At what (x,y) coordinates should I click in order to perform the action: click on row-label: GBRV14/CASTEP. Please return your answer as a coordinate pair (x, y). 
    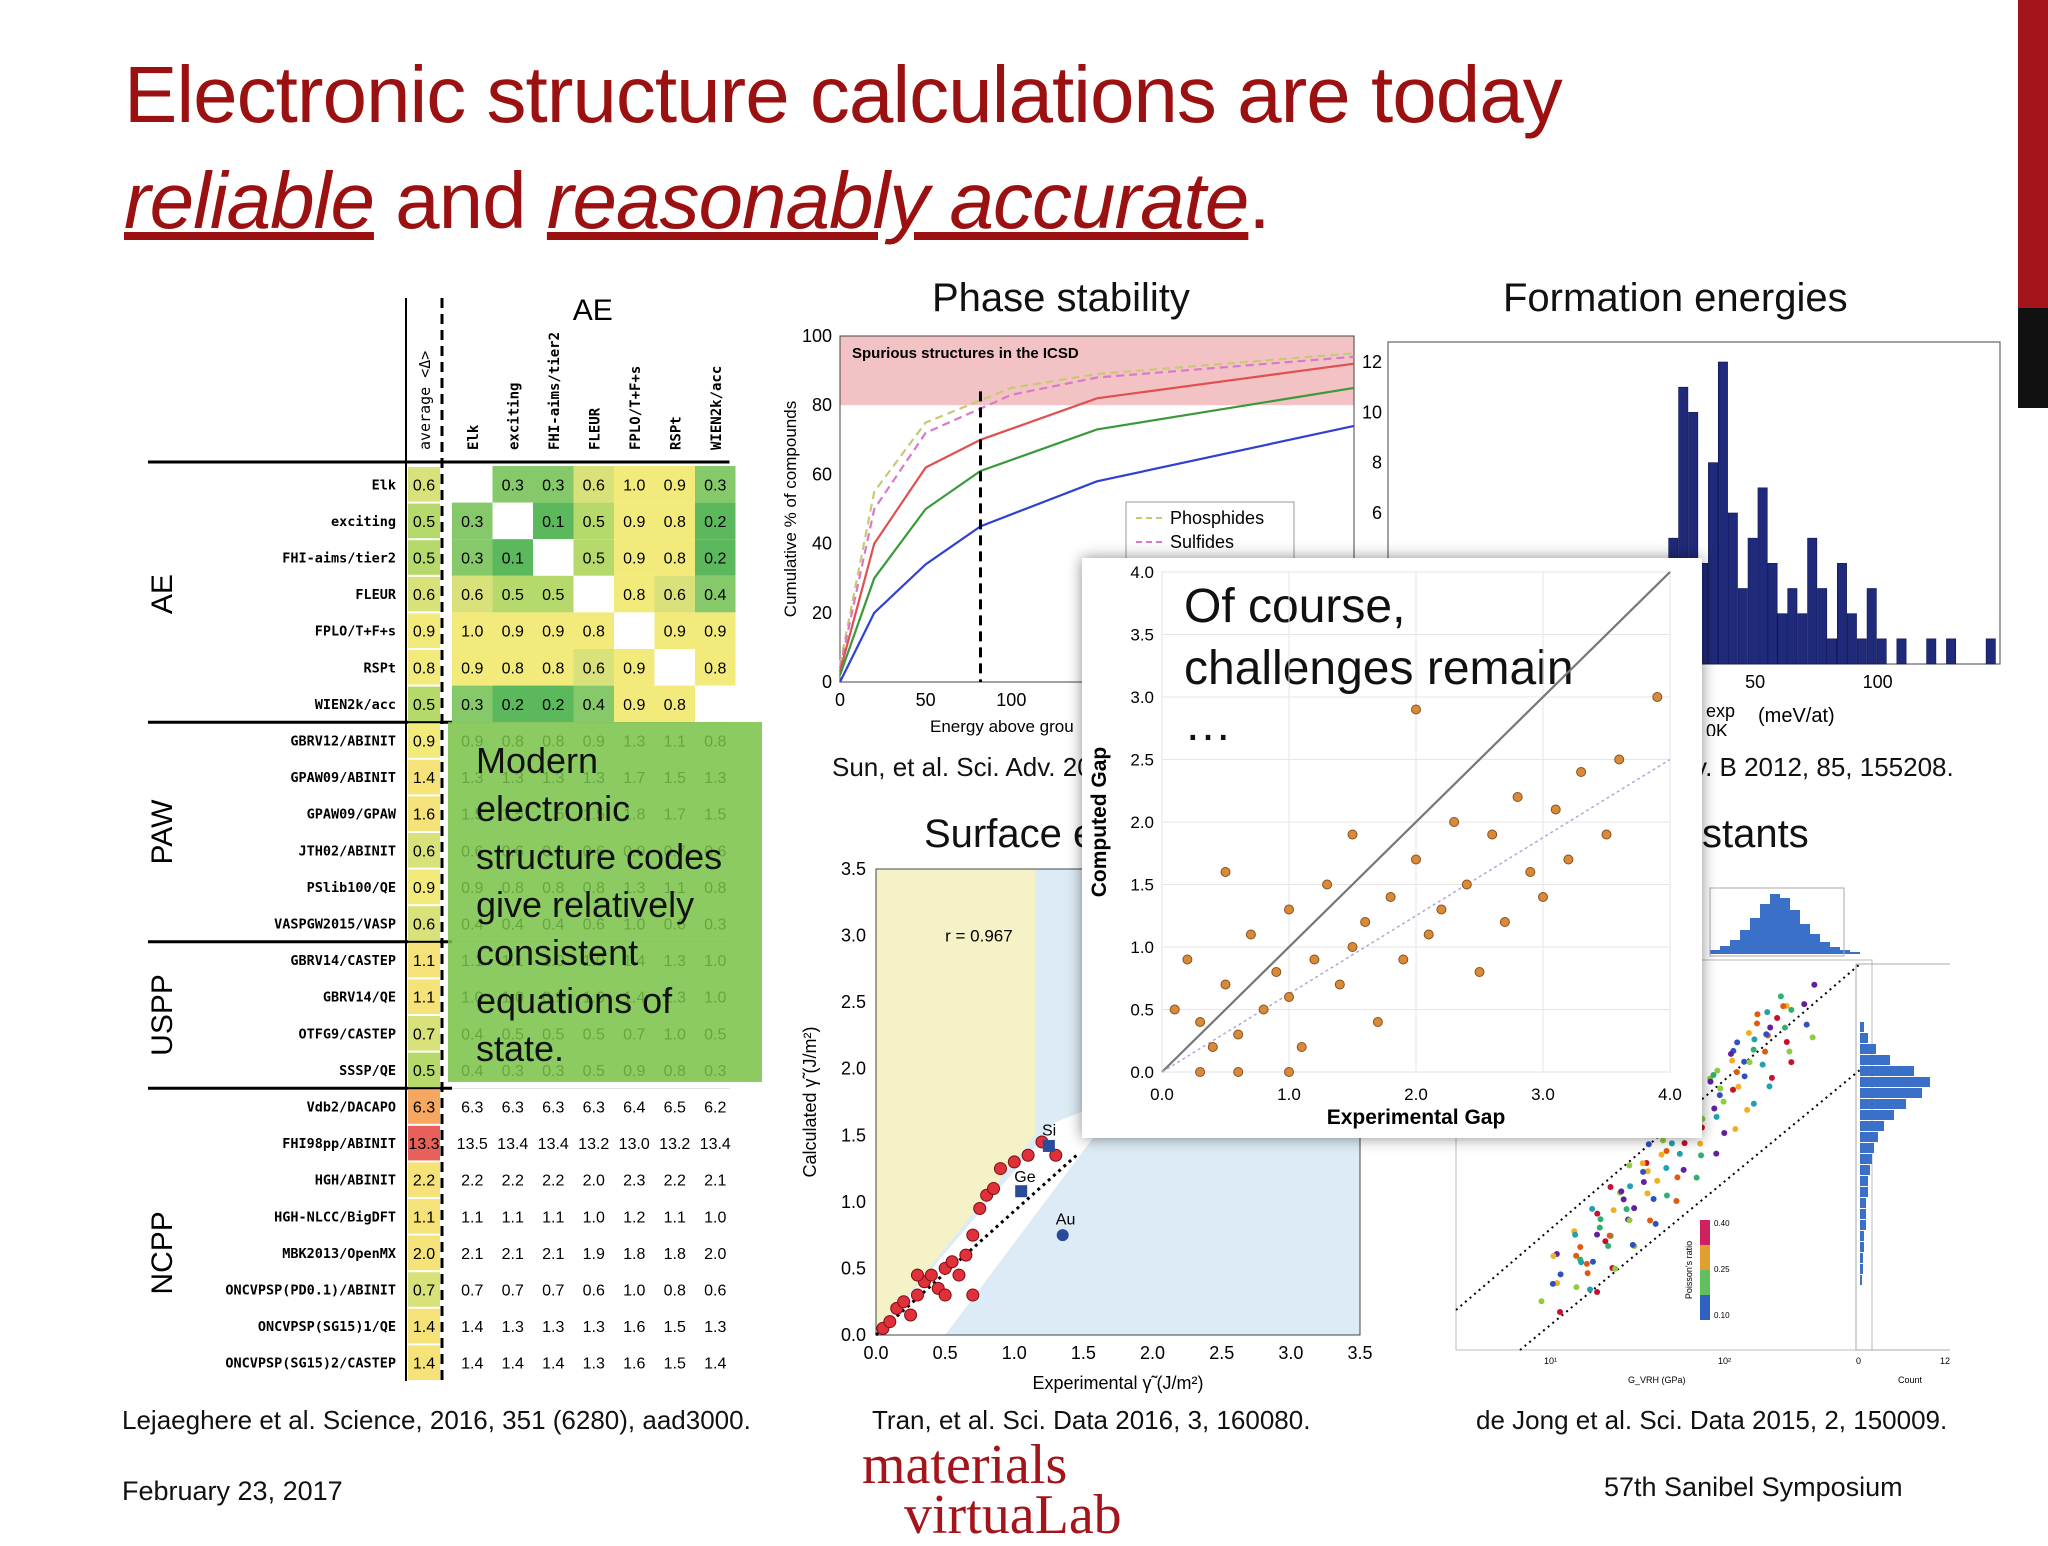
    Looking at the image, I should click on (343, 961).